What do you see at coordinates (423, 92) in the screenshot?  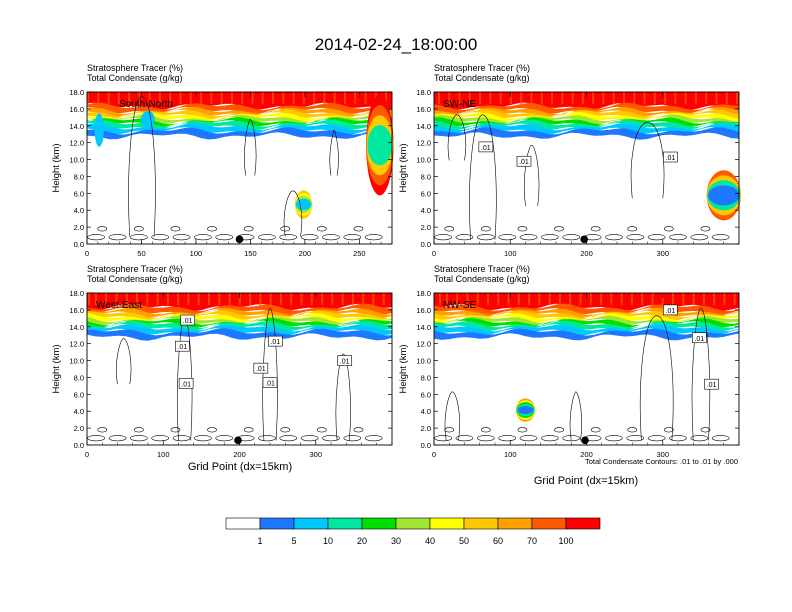 I see `y-tick-label: 18.0` at bounding box center [423, 92].